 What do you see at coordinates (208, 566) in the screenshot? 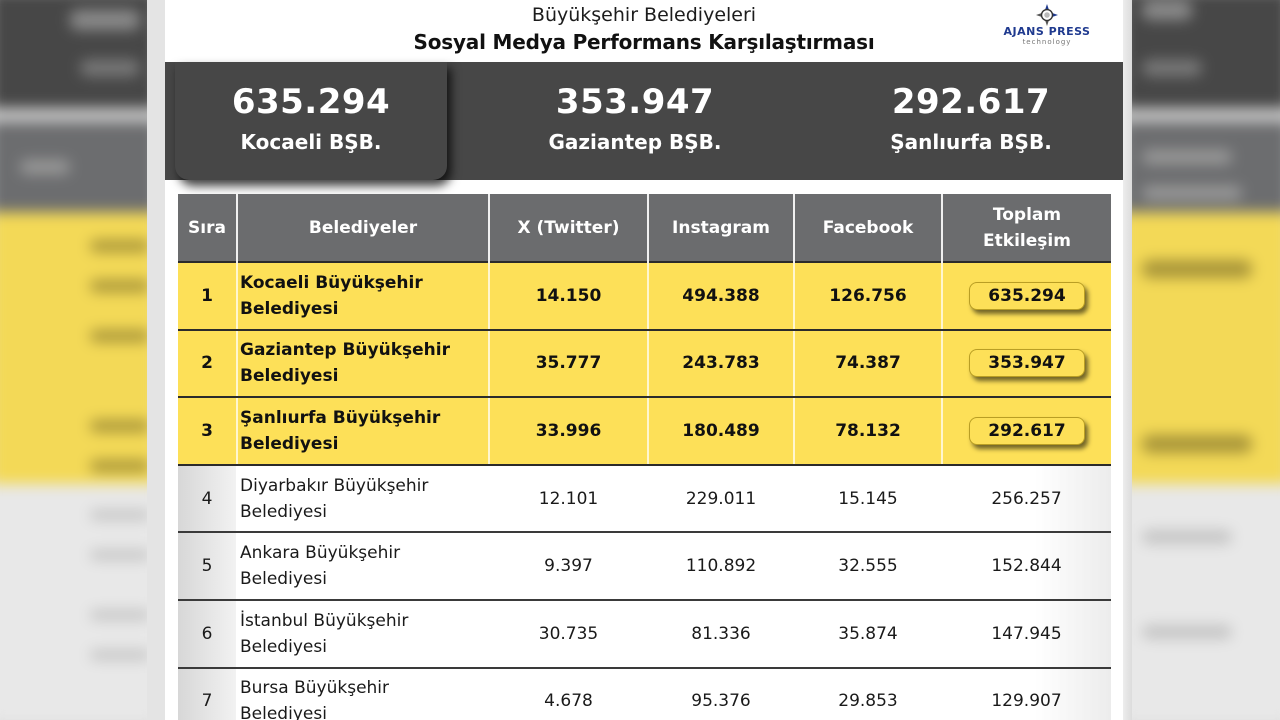
I see `rank-cell: 5` at bounding box center [208, 566].